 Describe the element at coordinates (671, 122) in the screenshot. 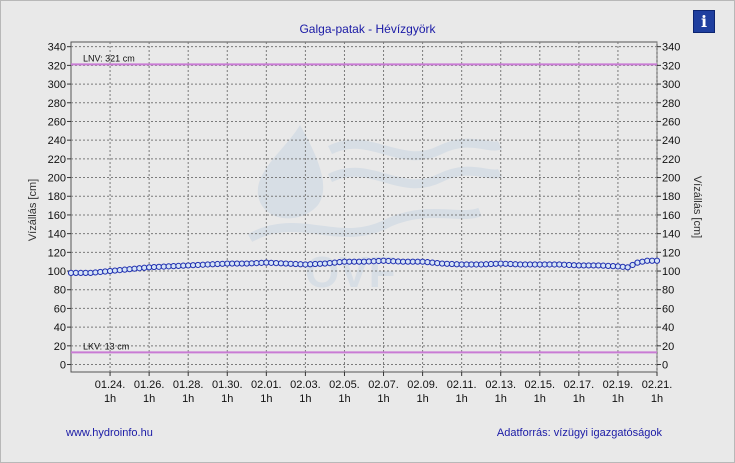

I see `y-tick-label-right: 260` at that location.